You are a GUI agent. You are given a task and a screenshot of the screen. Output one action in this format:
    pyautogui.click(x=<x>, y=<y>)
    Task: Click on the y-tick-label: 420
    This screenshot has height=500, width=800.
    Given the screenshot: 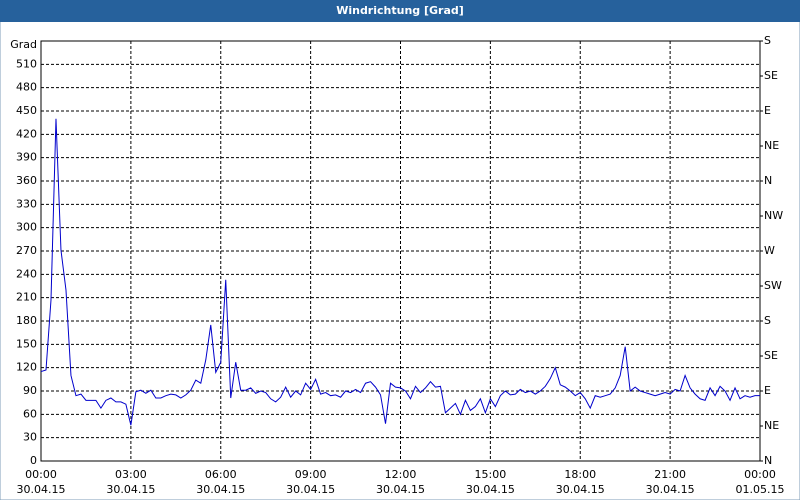 What is the action you would take?
    pyautogui.click(x=26, y=133)
    